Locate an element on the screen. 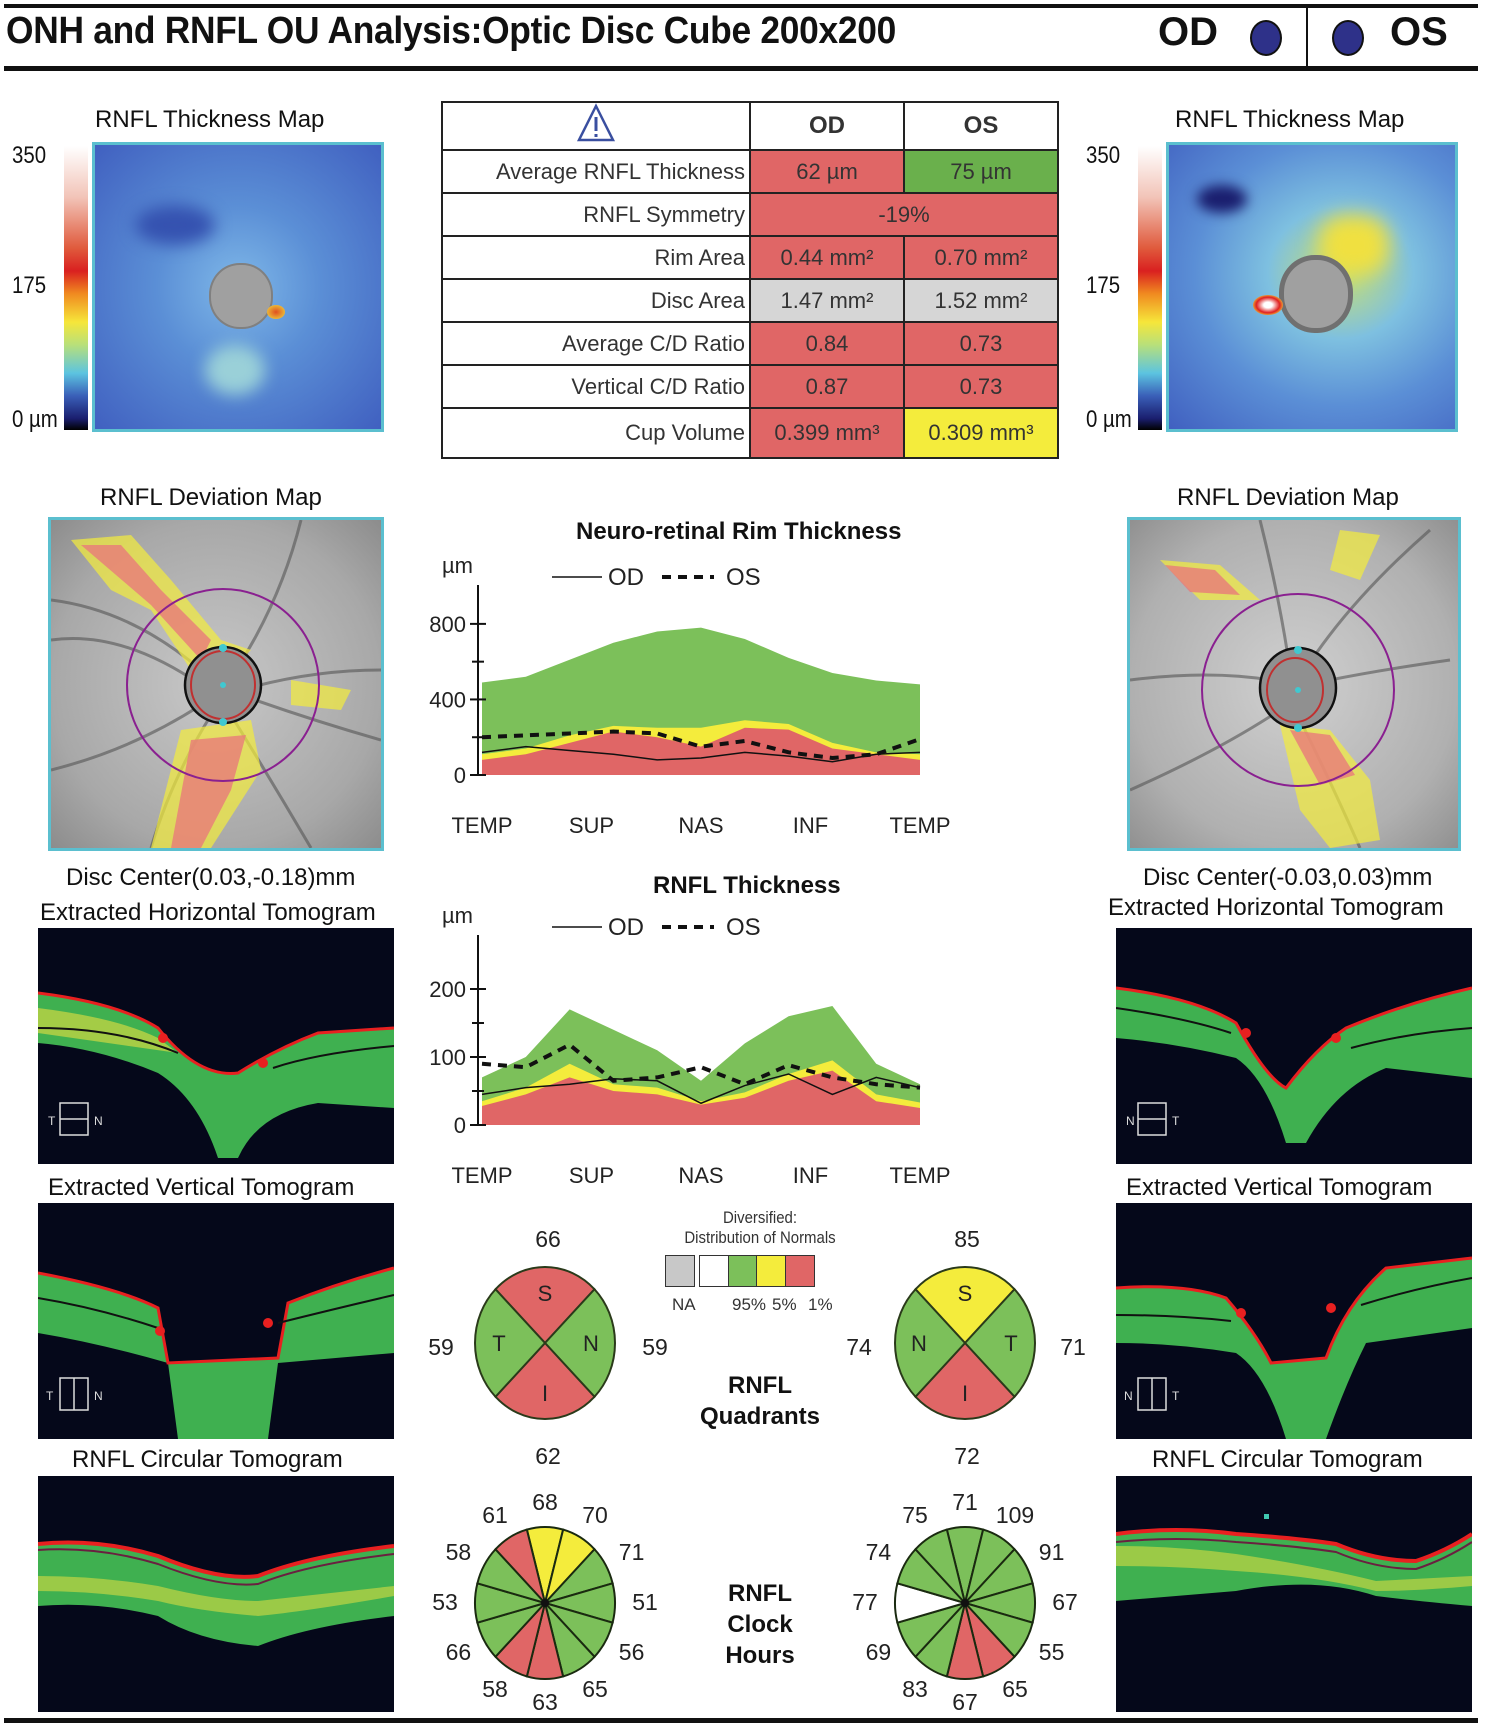 This screenshot has width=1488, height=1732. os-thickness-map is located at coordinates (1312, 287).